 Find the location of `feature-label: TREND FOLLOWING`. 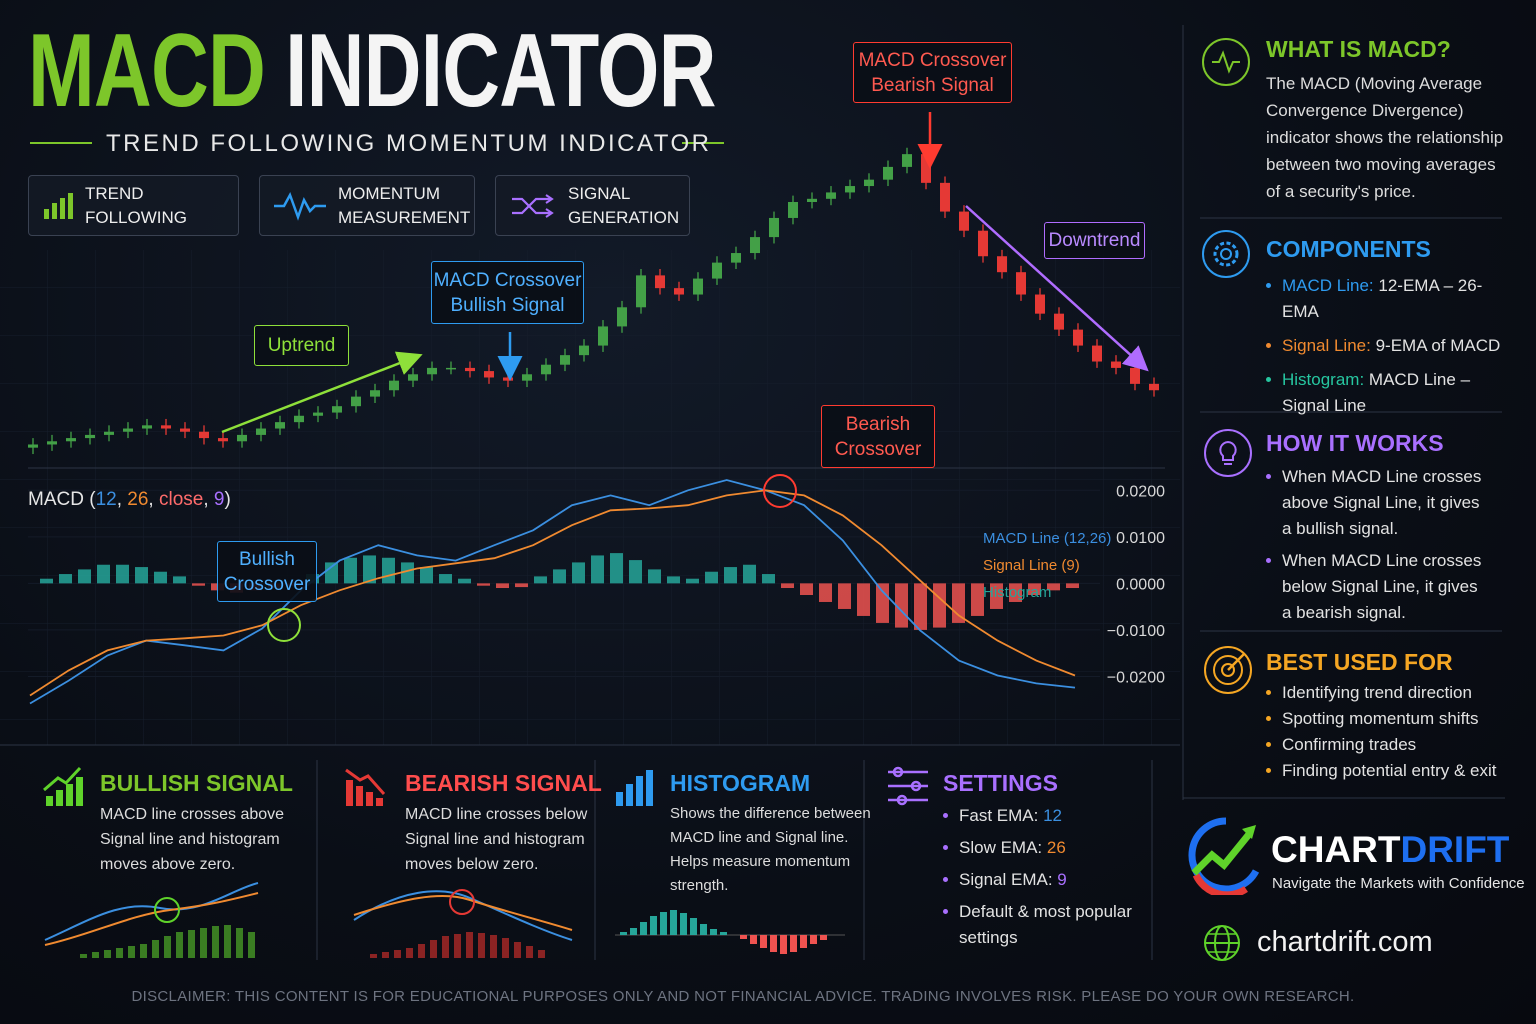

feature-label: TREND FOLLOWING is located at coordinates (136, 205).